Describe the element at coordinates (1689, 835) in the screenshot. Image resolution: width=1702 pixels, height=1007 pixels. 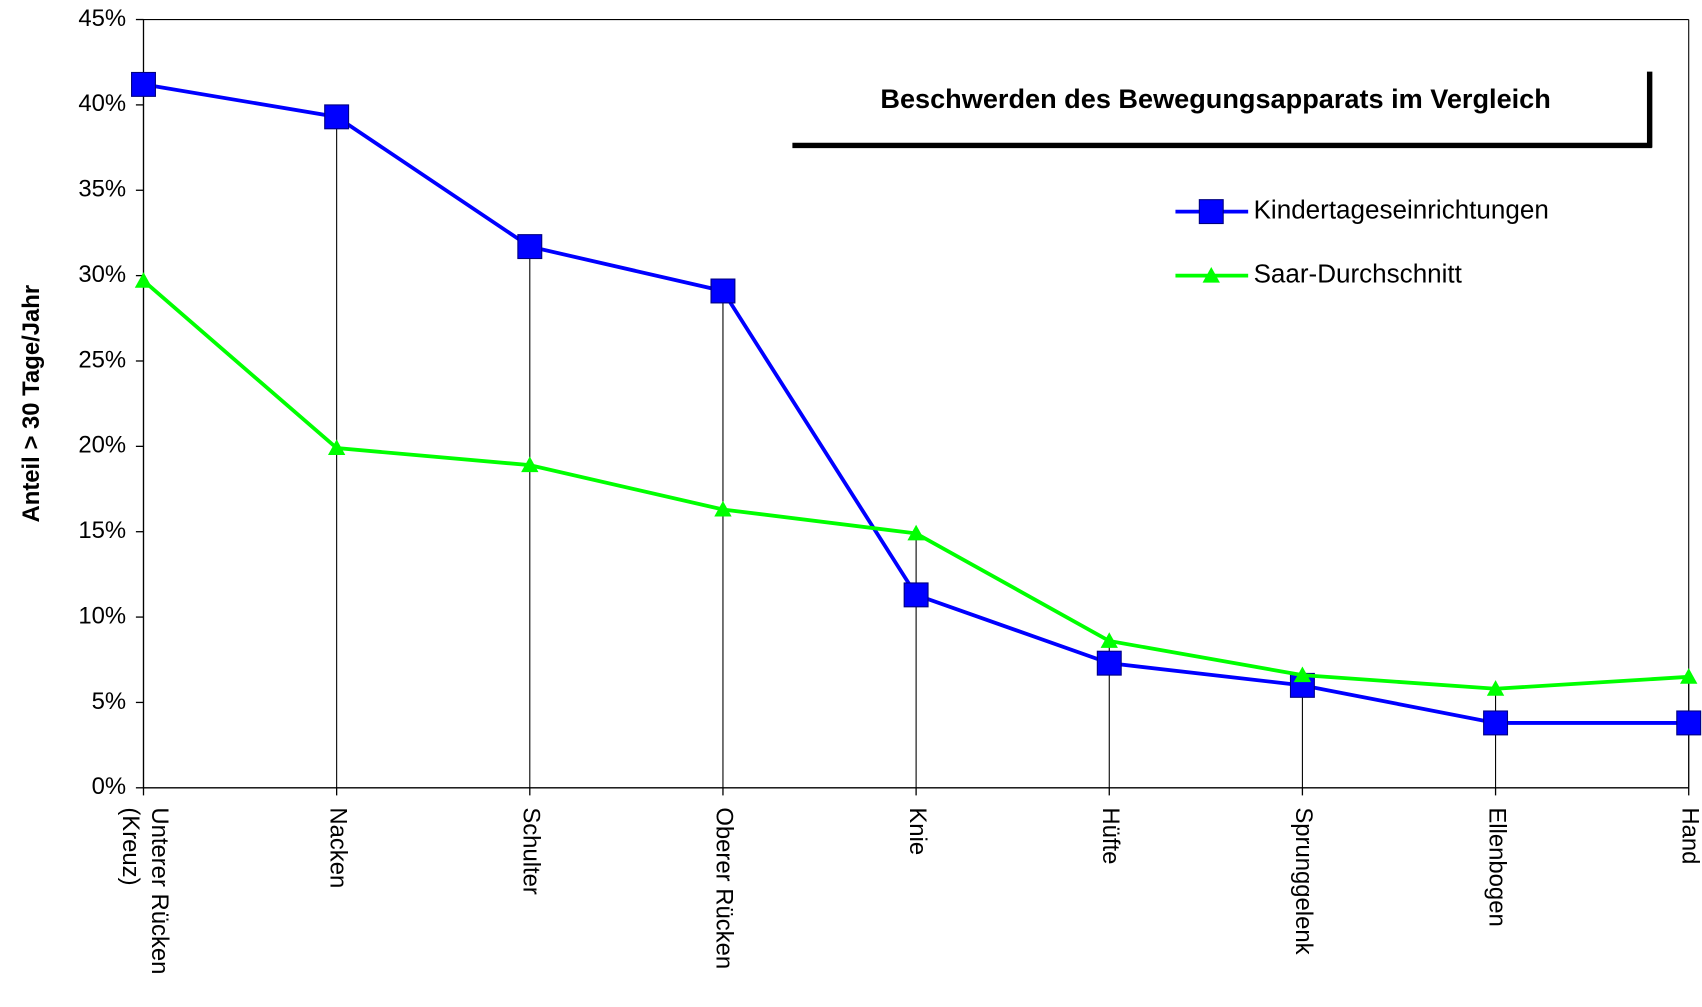
I see `x-tick-label: Hand` at that location.